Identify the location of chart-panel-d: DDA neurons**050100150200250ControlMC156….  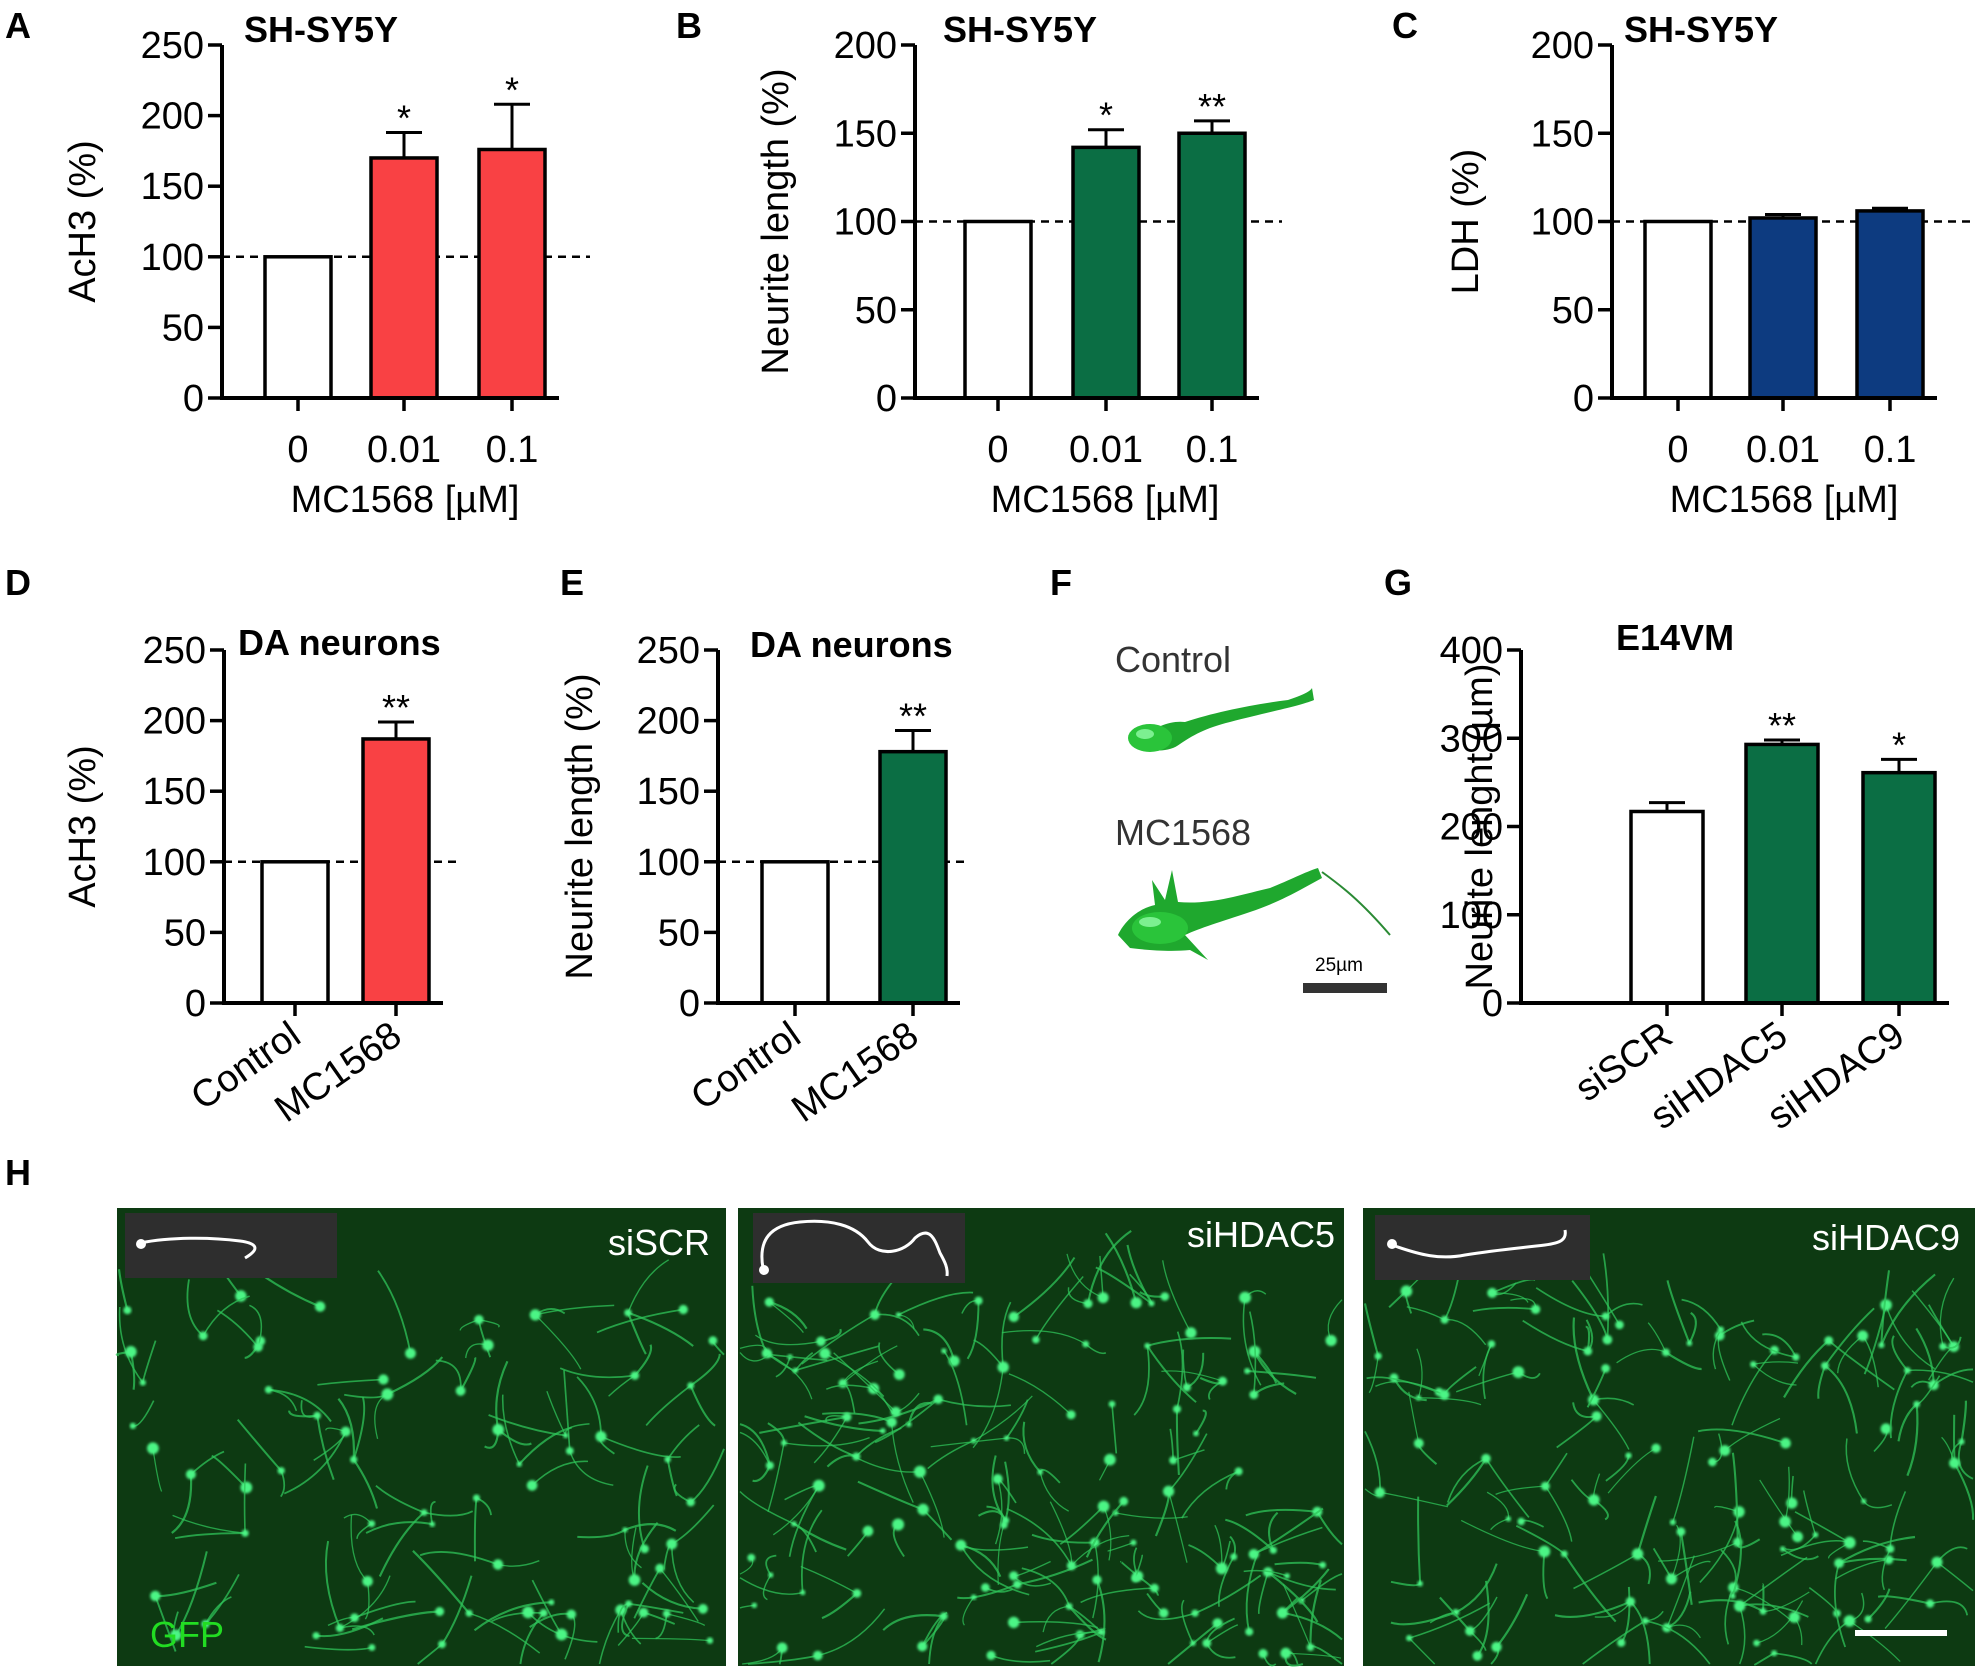
(233, 846).